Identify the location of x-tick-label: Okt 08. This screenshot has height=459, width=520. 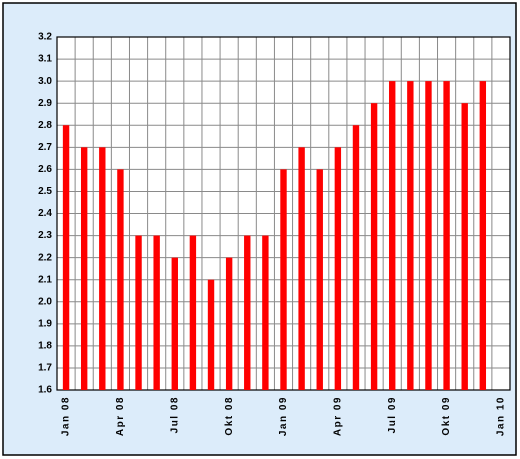
(229, 416).